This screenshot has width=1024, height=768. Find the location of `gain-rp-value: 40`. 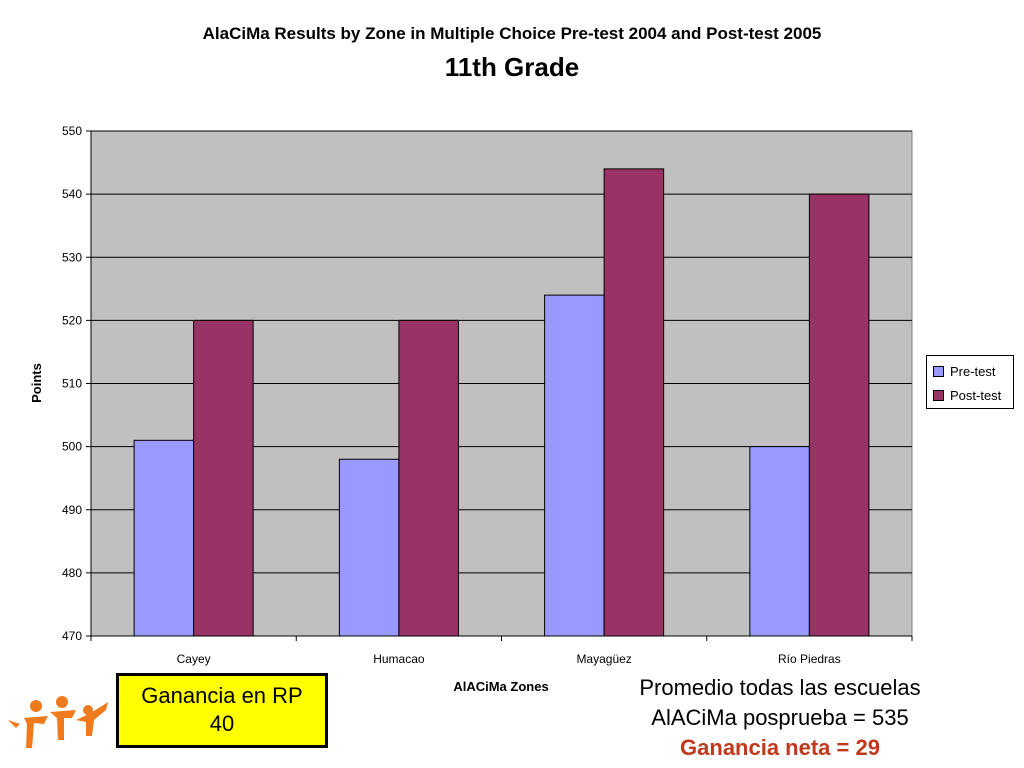

gain-rp-value: 40 is located at coordinates (222, 723).